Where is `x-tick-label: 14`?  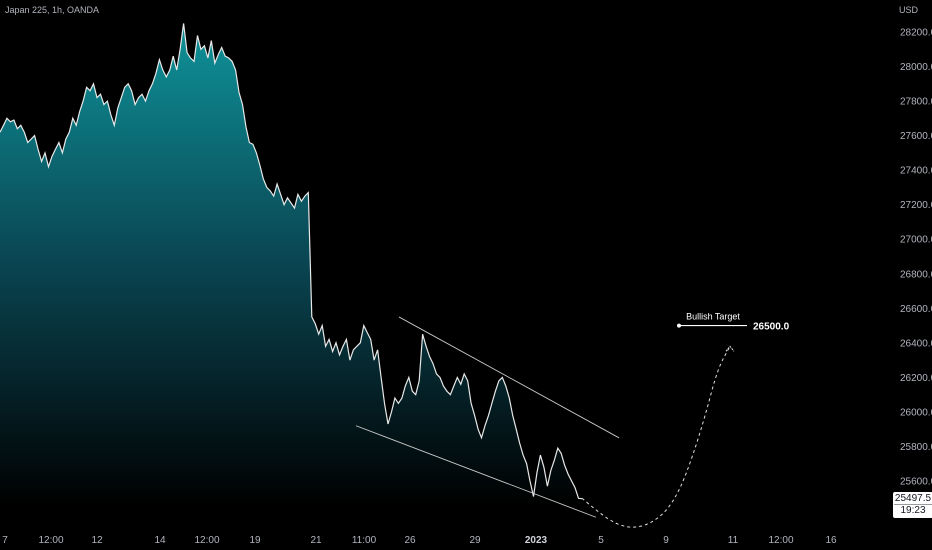 x-tick-label: 14 is located at coordinates (160, 540).